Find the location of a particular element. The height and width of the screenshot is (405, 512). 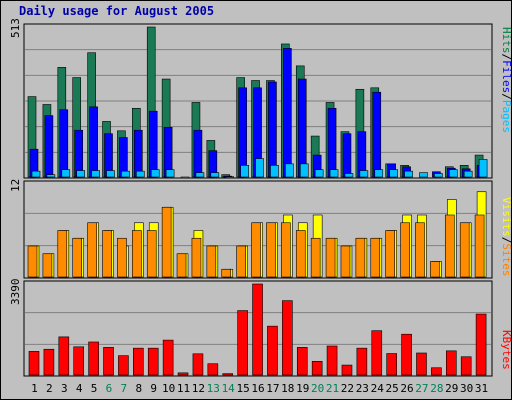

bar-sites-day1 is located at coordinates (32, 261).